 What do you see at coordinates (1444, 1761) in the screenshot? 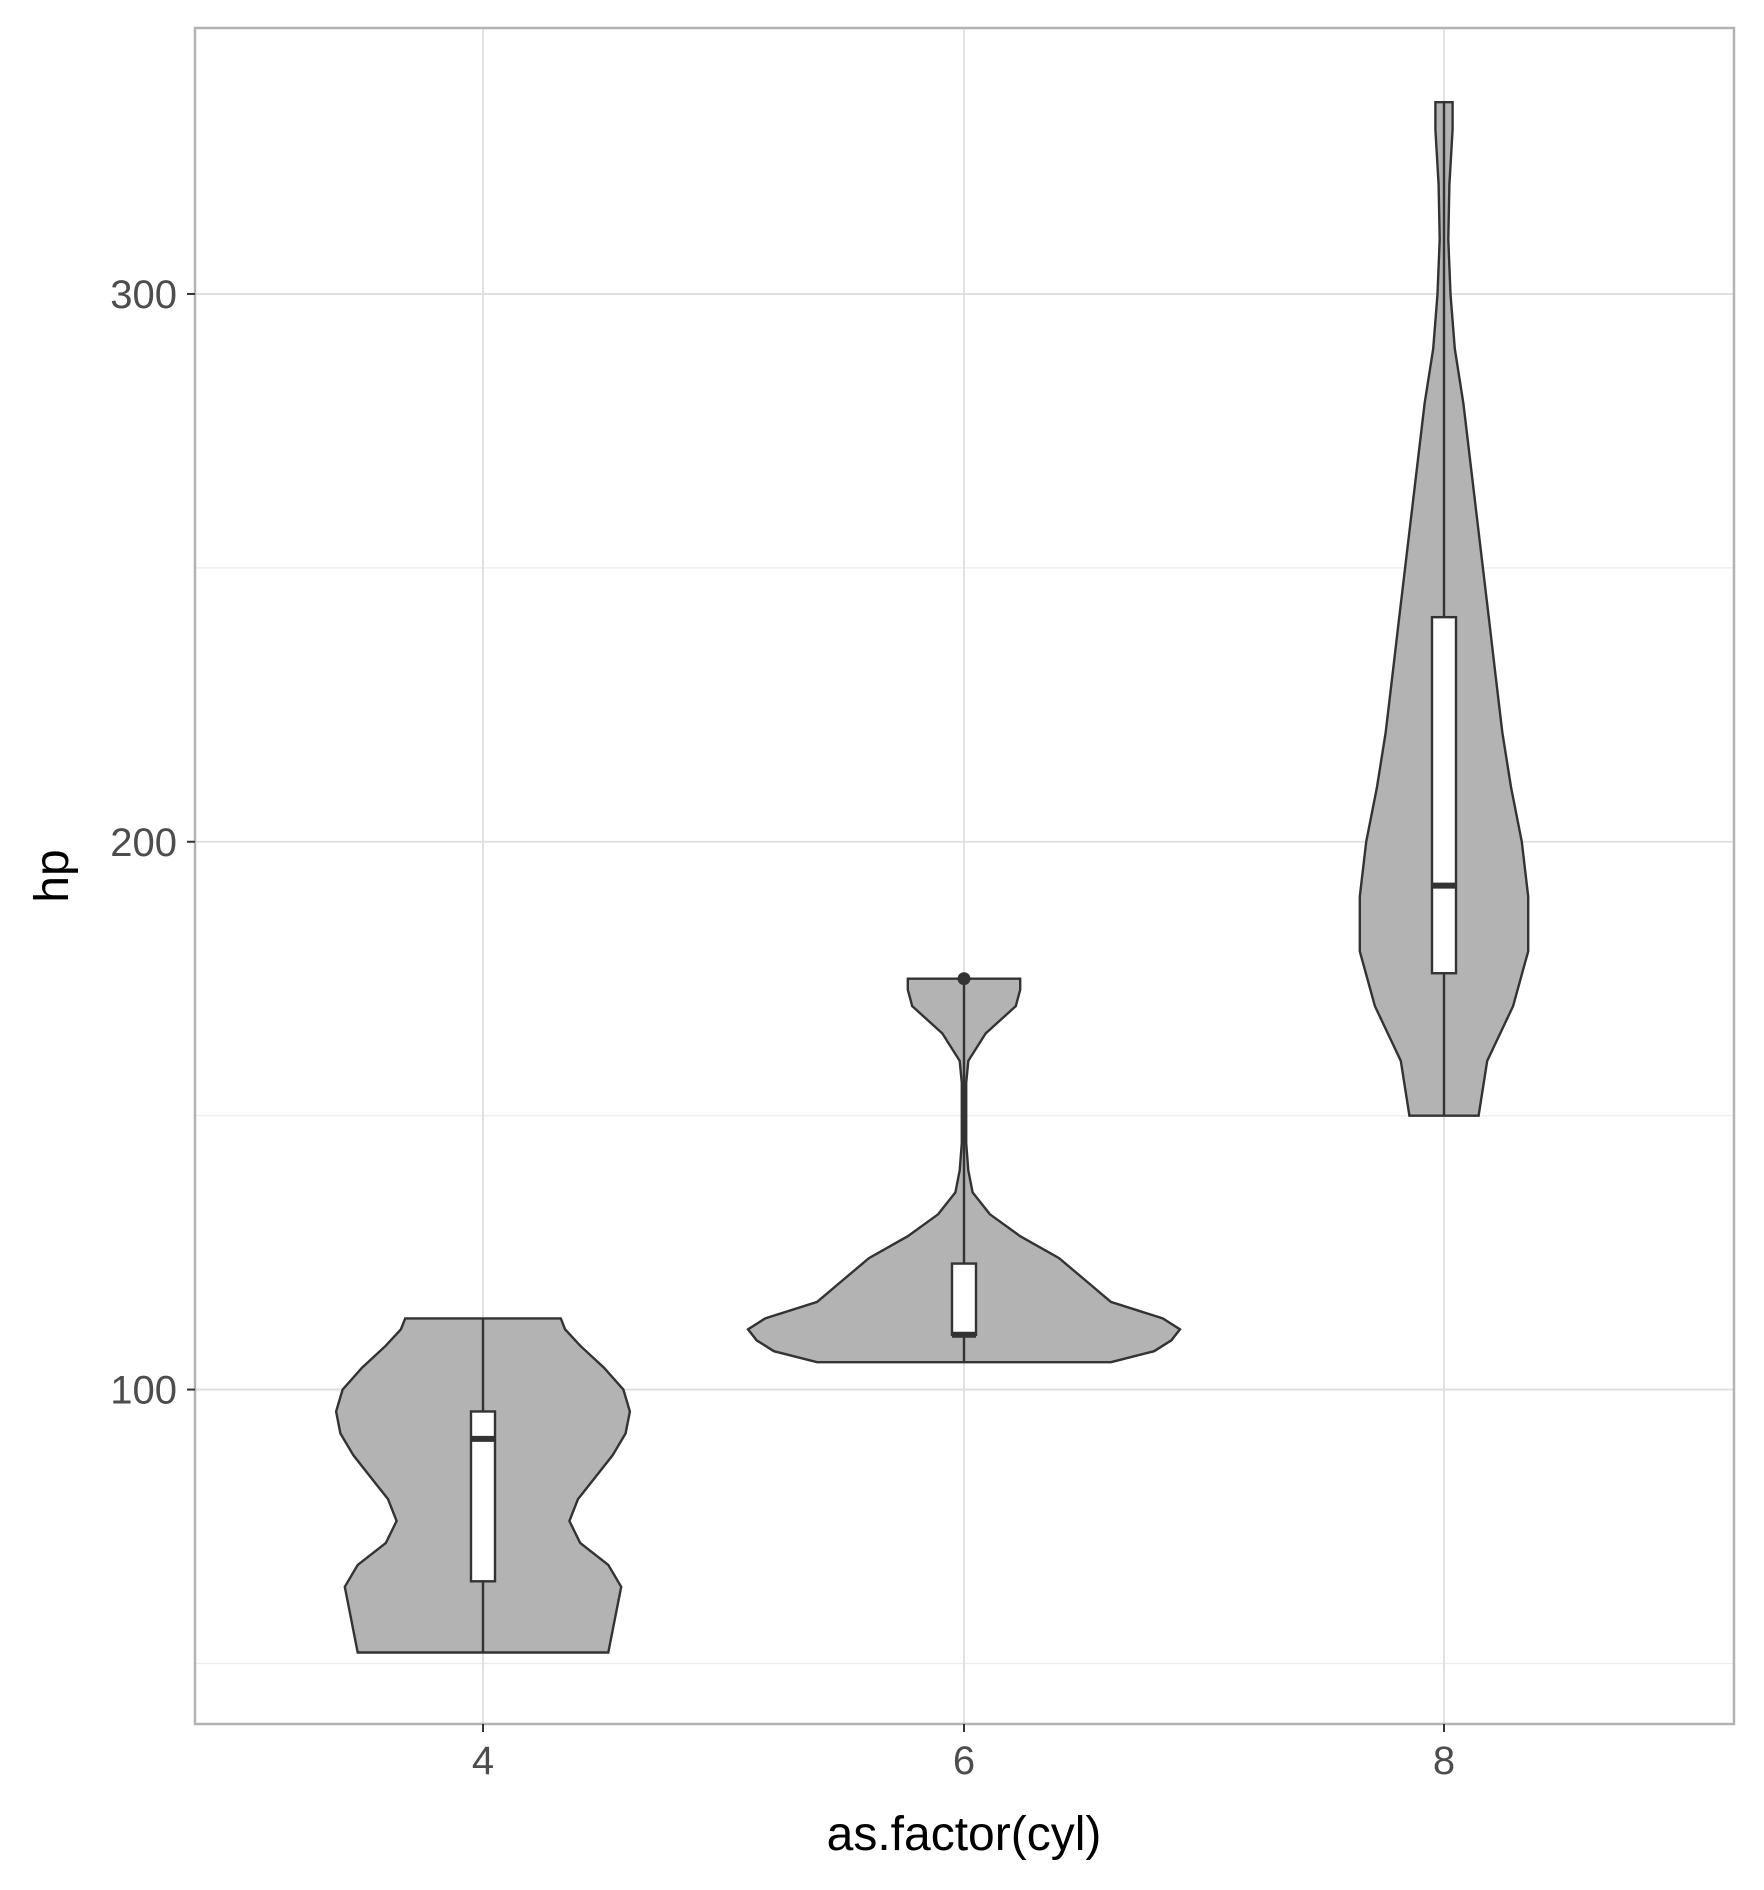
I see `x-tick-label: 8` at bounding box center [1444, 1761].